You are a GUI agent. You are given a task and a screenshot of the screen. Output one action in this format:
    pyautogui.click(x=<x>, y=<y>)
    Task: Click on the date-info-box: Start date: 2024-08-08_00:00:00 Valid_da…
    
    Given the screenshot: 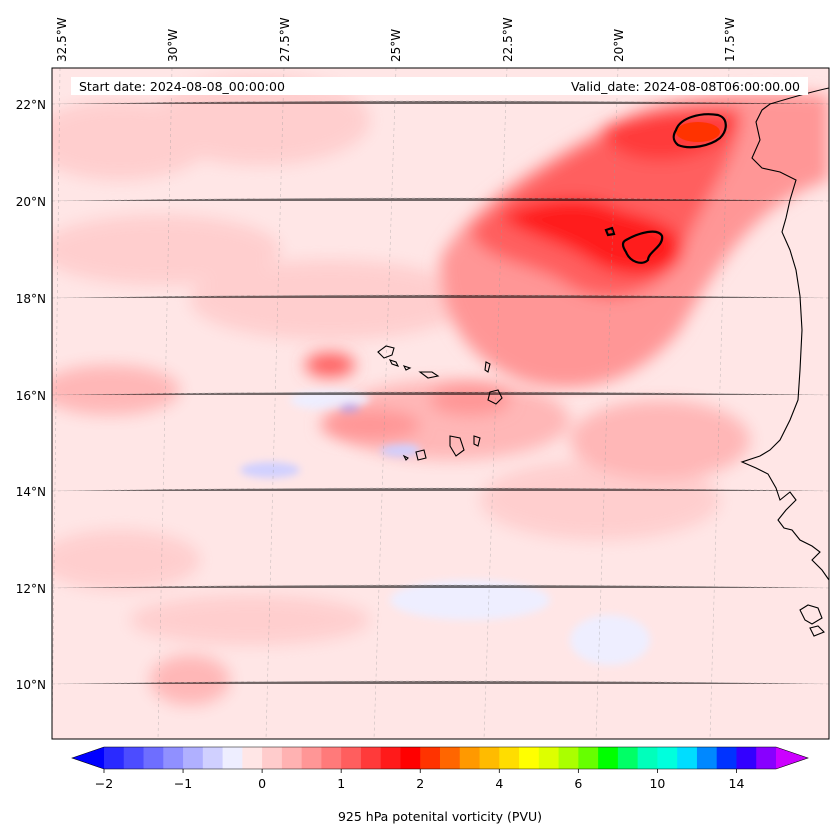 What is the action you would take?
    pyautogui.click(x=439, y=86)
    